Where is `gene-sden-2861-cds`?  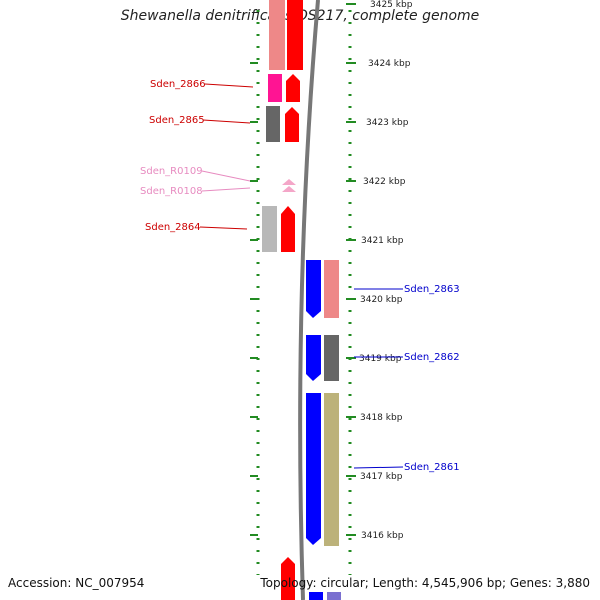
gene-sden-2861-cds is located at coordinates (313, 469).